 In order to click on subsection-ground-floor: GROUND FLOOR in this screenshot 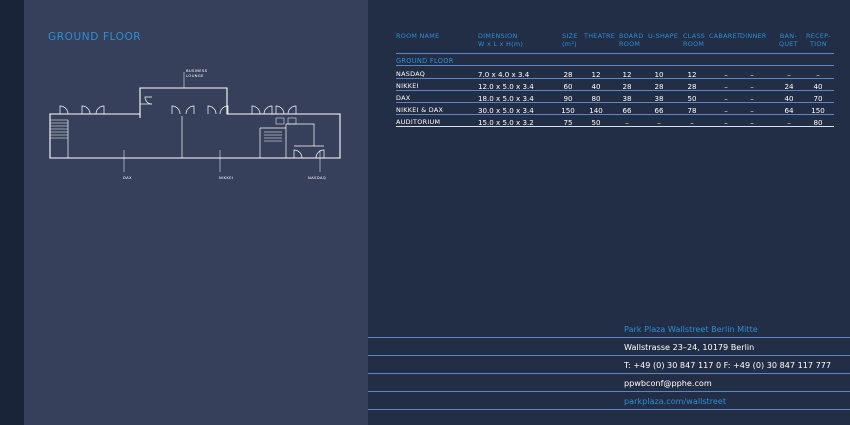, I will do `click(615, 60)`.